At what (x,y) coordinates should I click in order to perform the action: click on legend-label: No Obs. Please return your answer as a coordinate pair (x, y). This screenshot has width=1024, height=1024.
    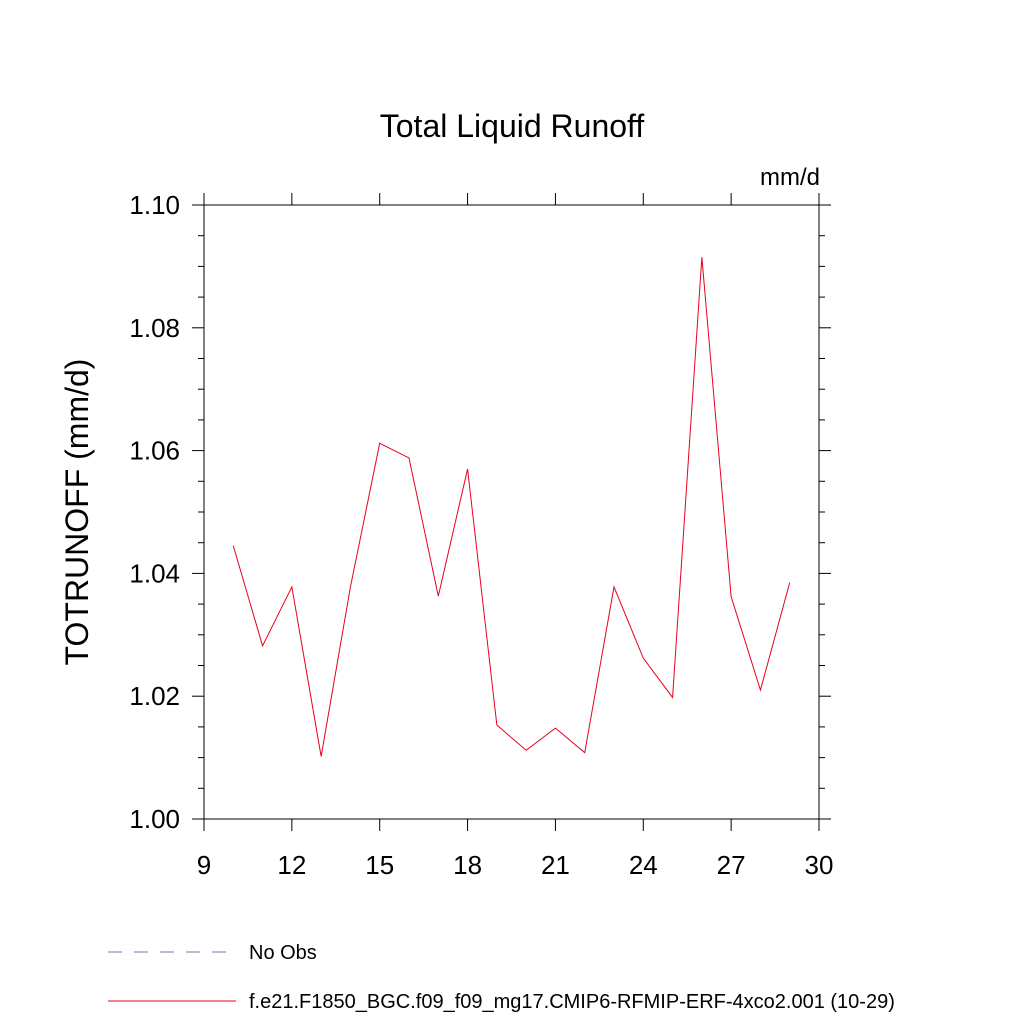
    Looking at the image, I should click on (283, 953).